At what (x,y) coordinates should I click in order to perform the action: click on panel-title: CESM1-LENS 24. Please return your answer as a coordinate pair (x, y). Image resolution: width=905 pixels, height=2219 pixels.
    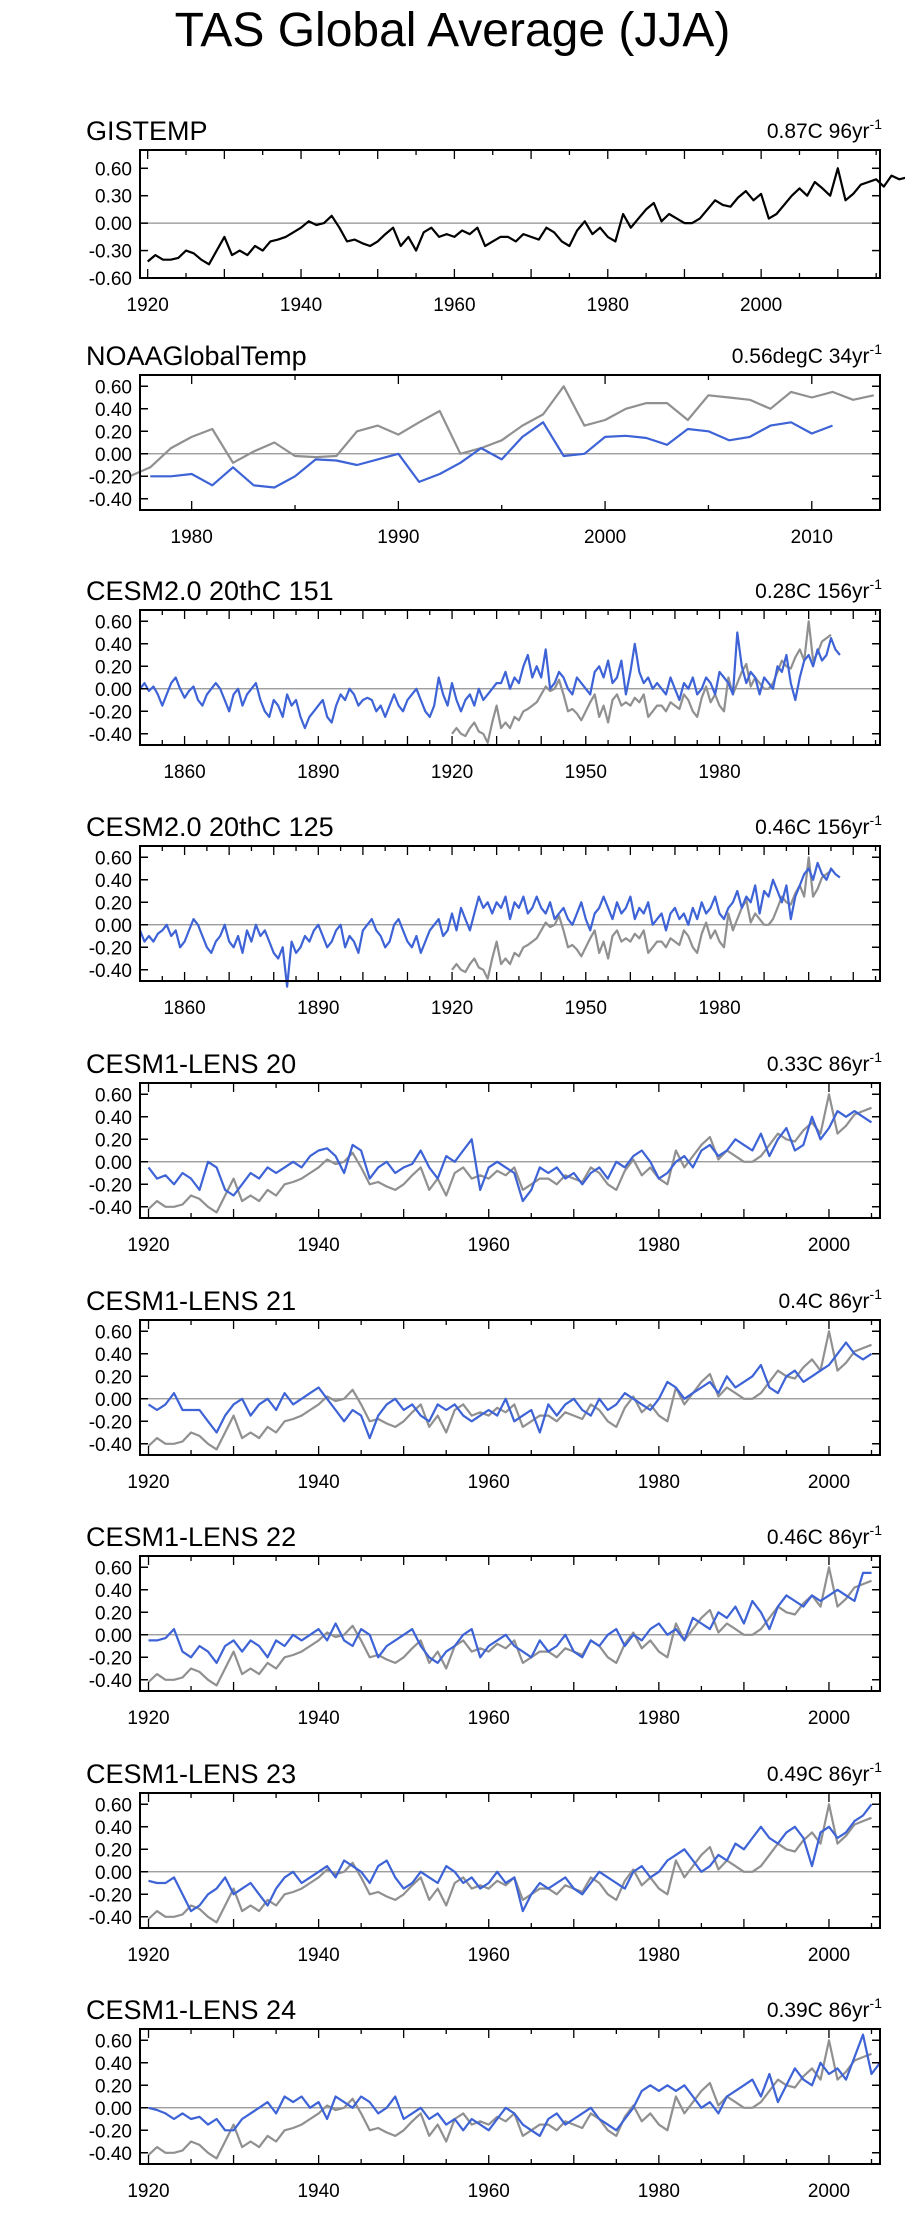
    Looking at the image, I should click on (191, 2010).